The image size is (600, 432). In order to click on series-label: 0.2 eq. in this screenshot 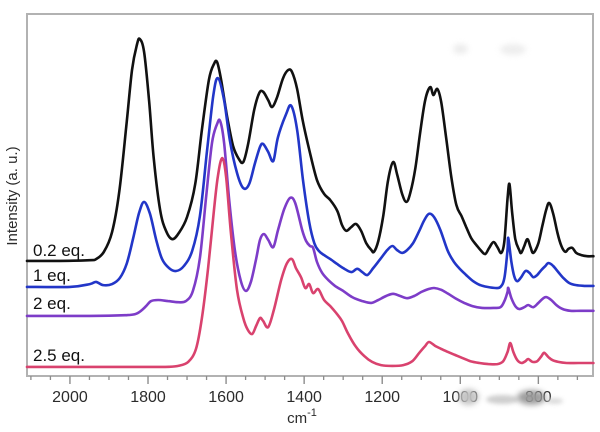, I will do `click(59, 250)`.